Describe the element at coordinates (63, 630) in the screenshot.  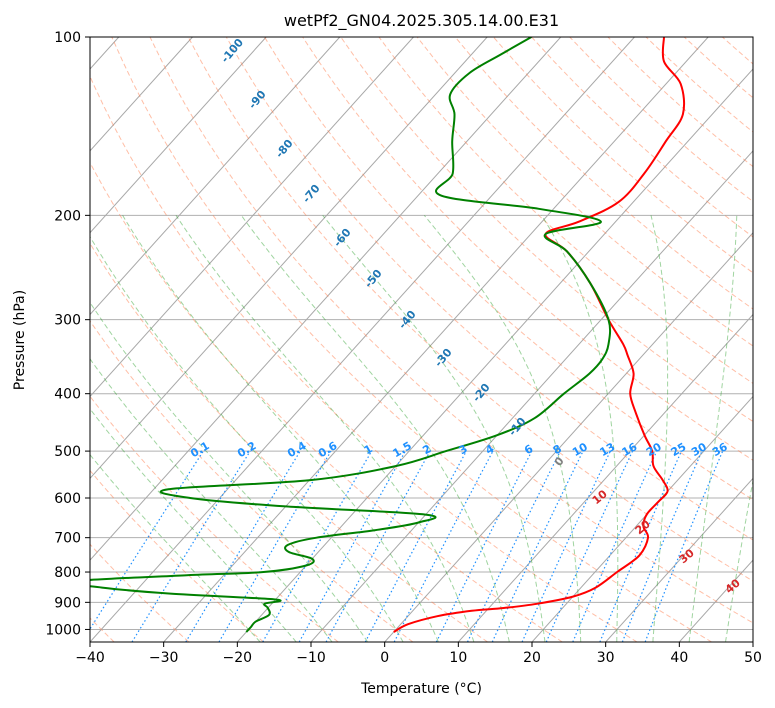
I see `y-tick-label: 1000` at that location.